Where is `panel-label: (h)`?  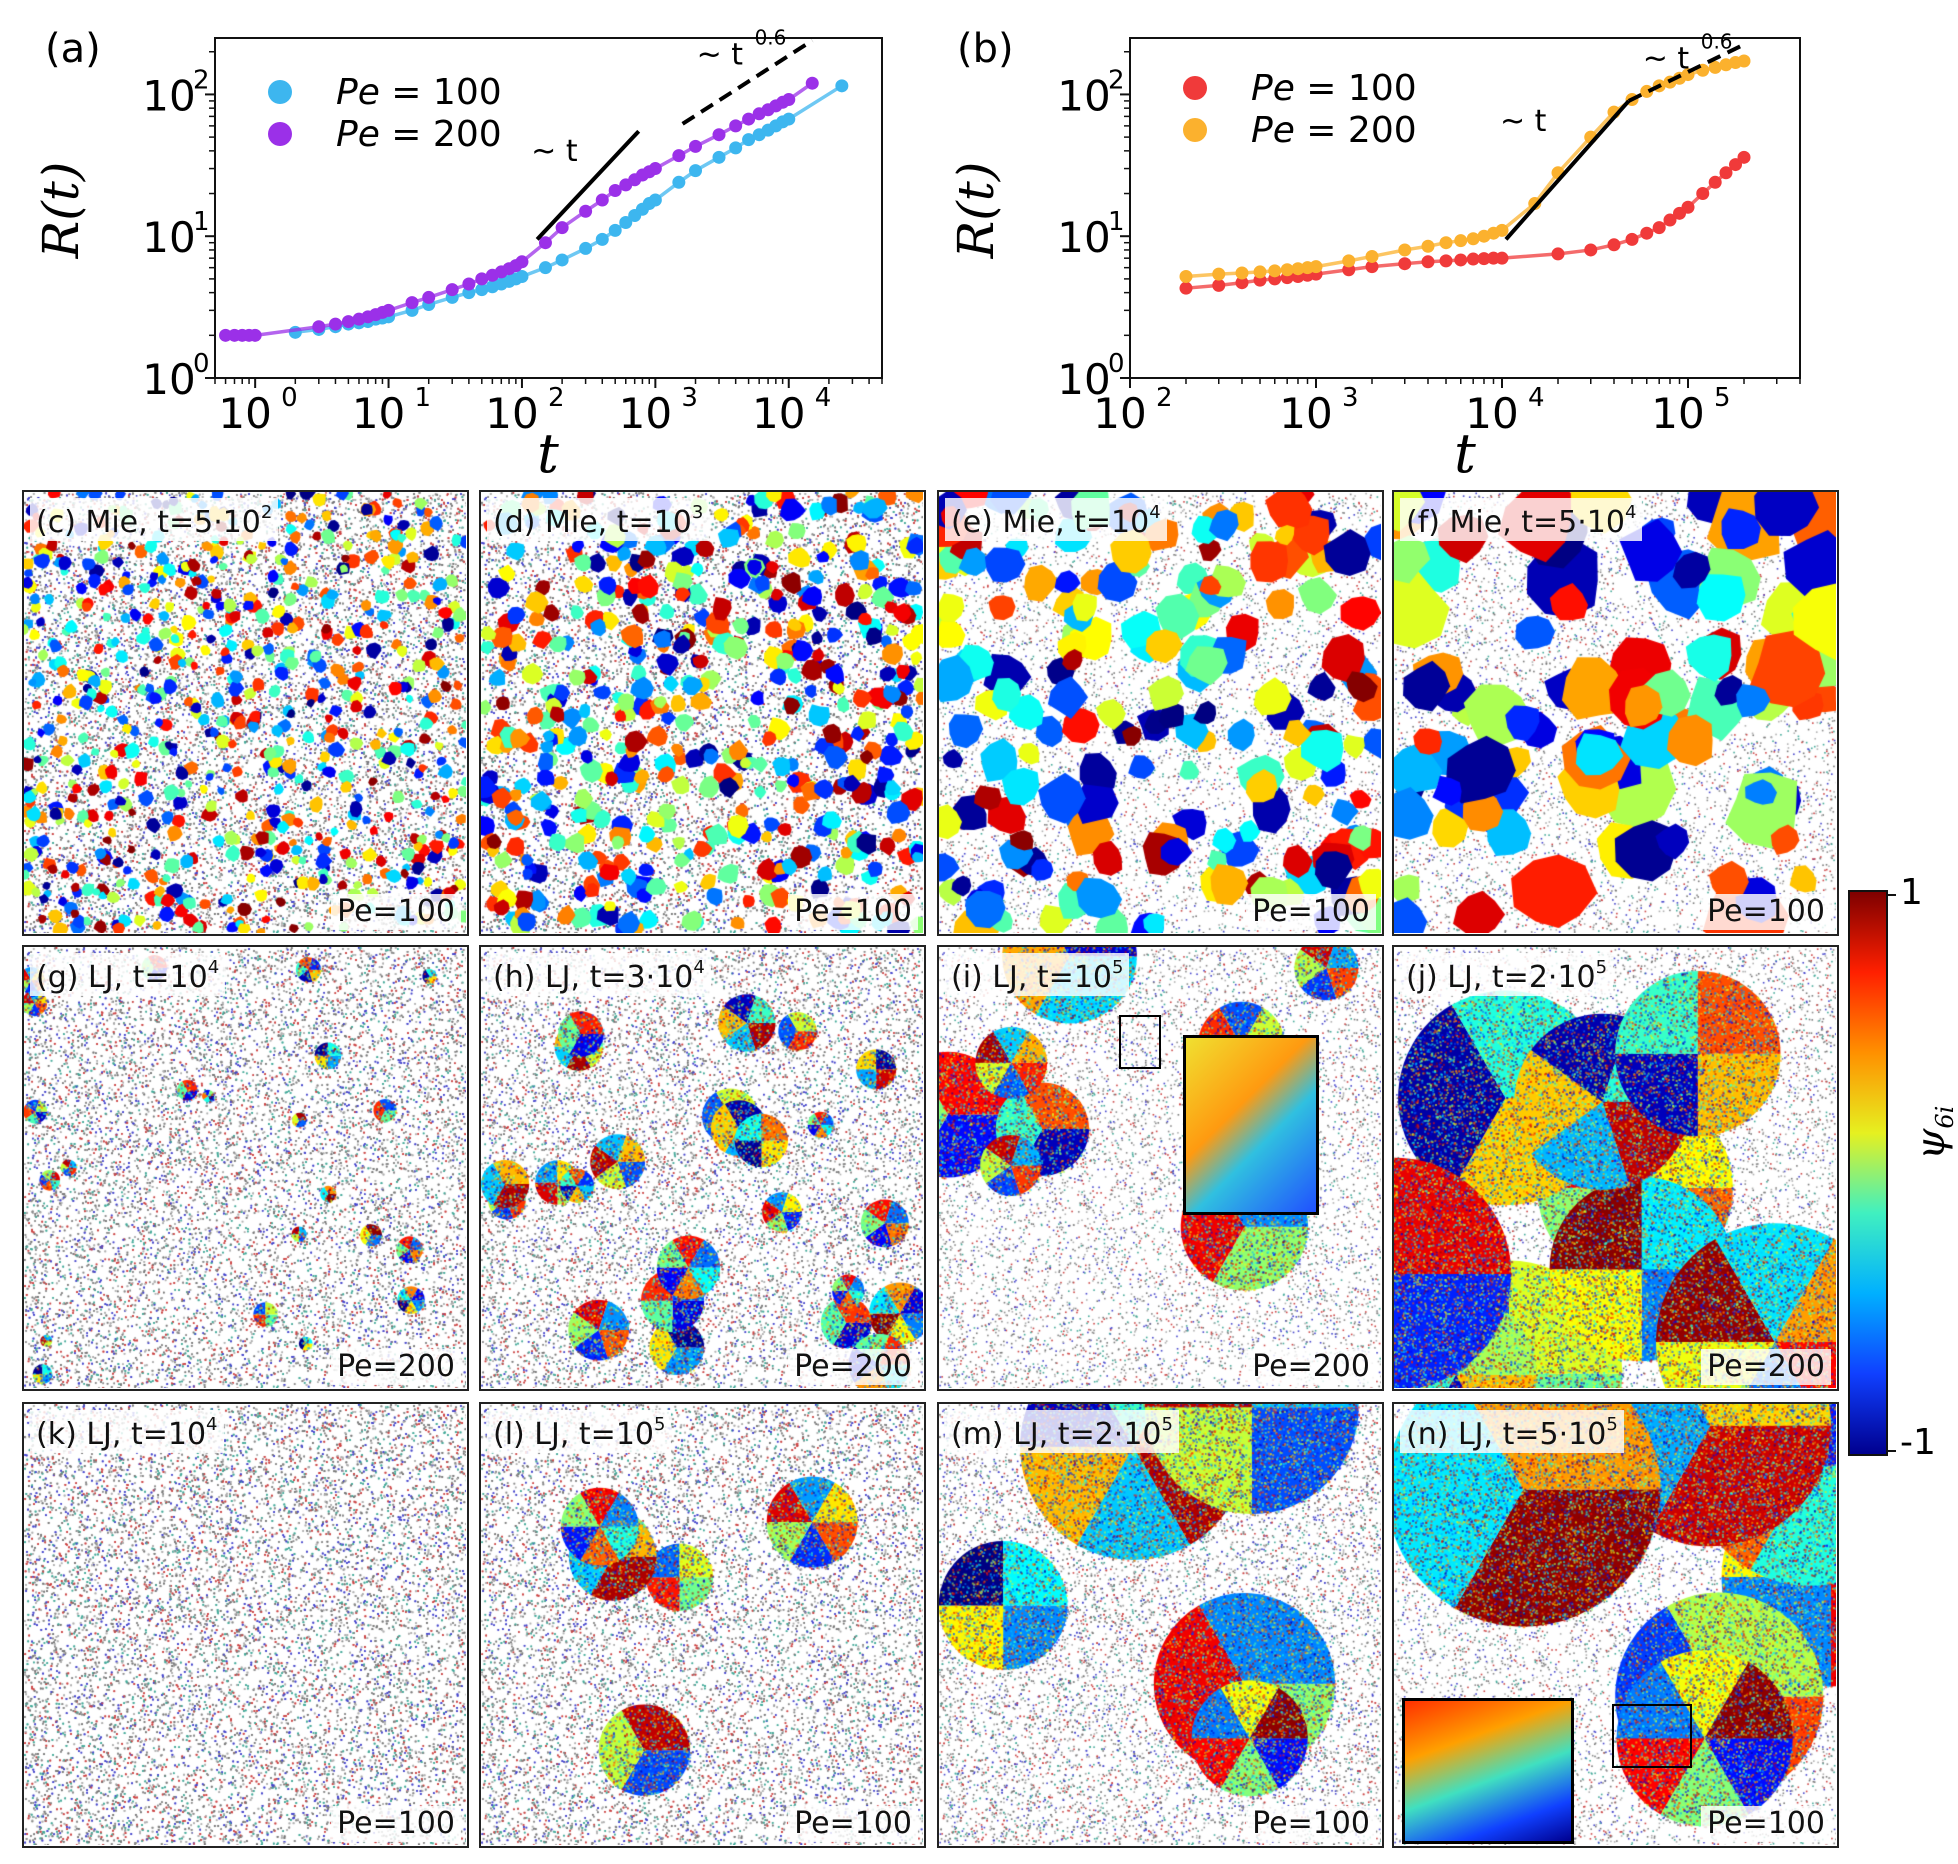 panel-label: (h) is located at coordinates (519, 977).